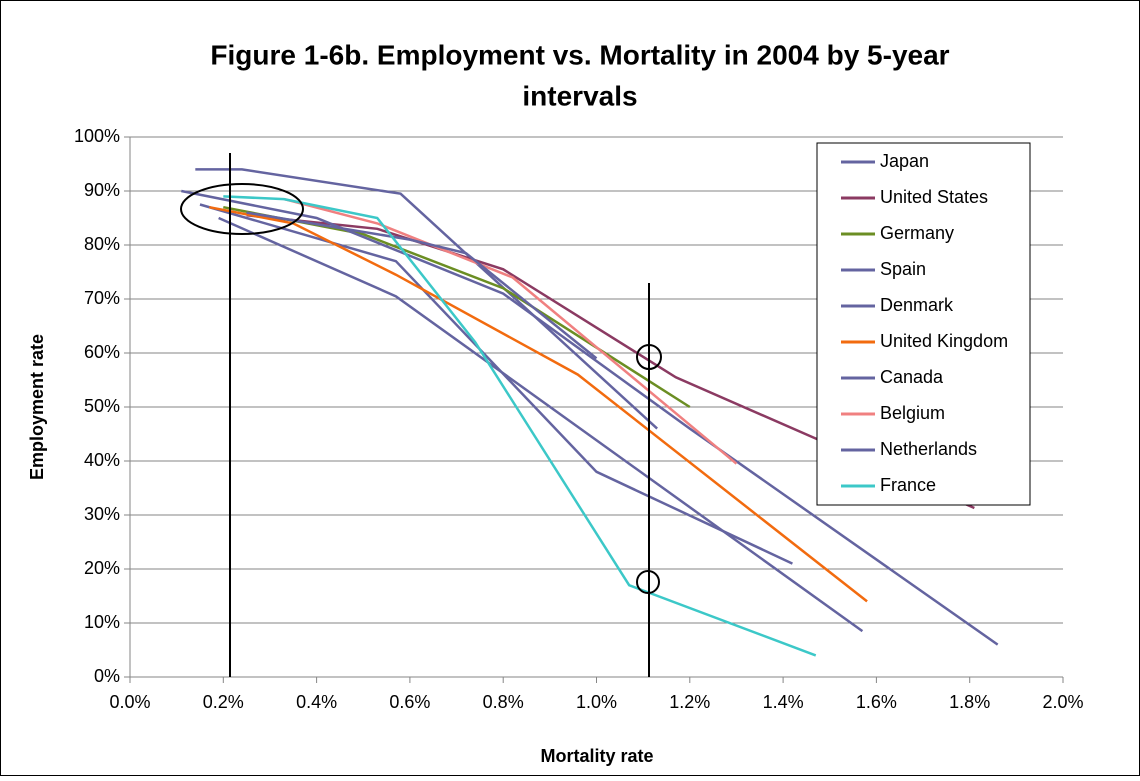  What do you see at coordinates (316, 702) in the screenshot?
I see `x-tick-label: 0.4%` at bounding box center [316, 702].